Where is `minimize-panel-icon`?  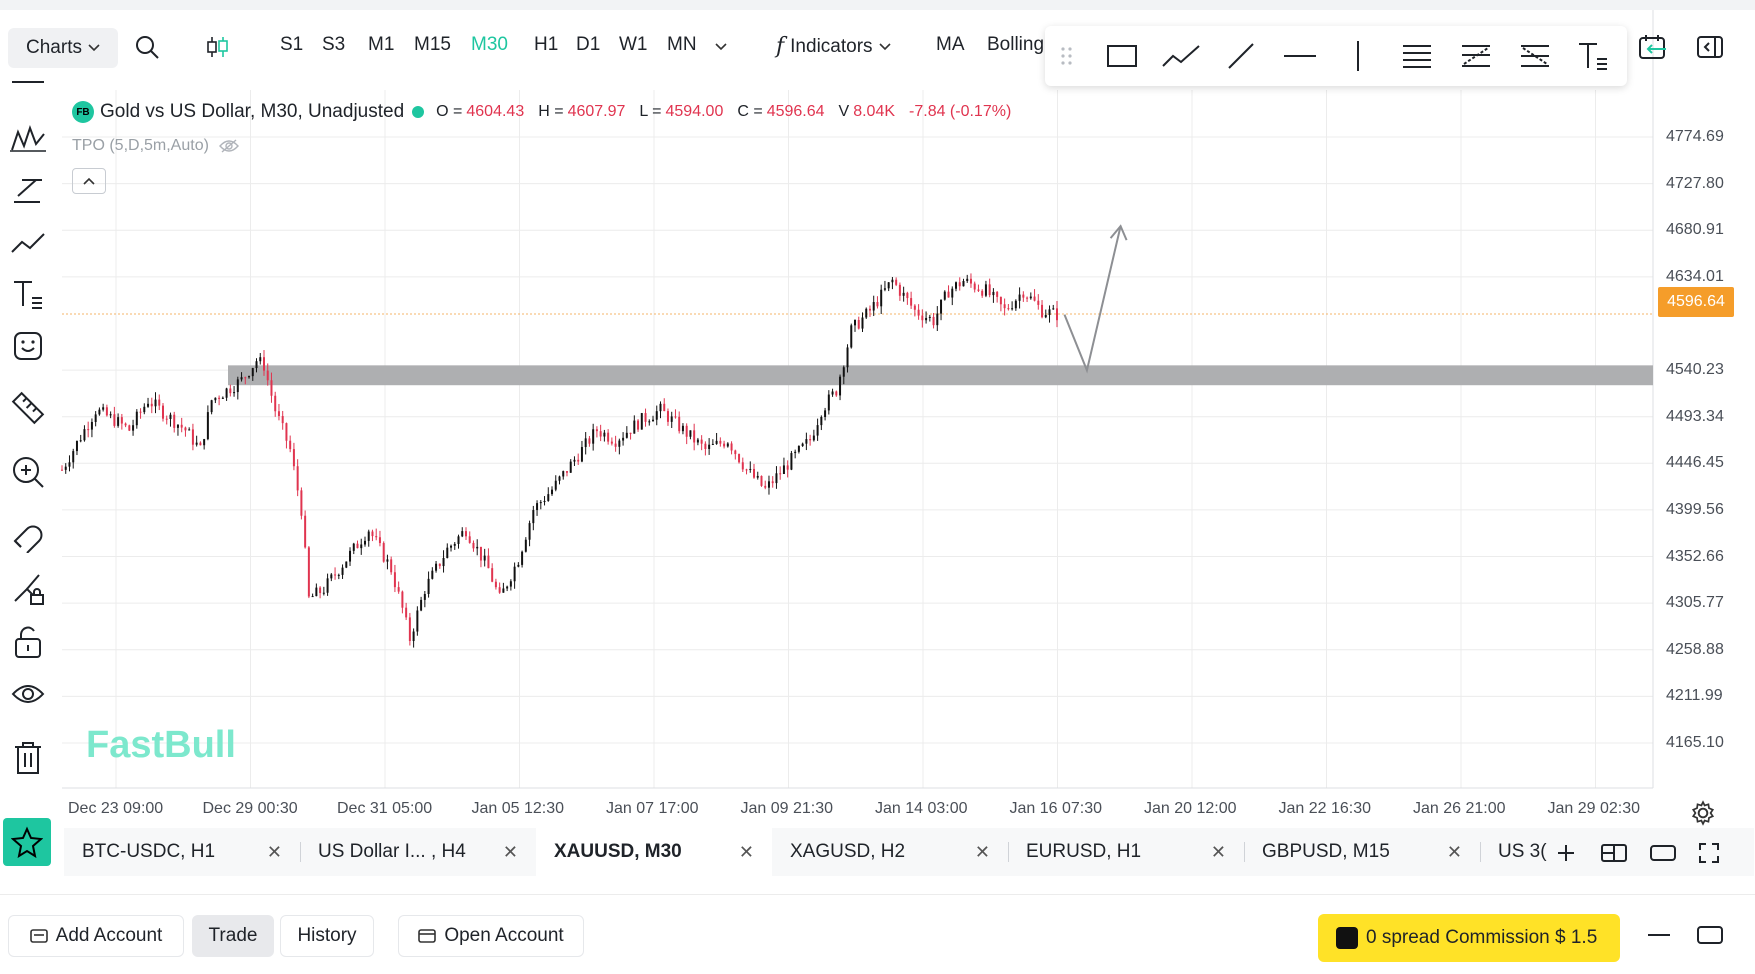
minimize-panel-icon is located at coordinates (1660, 937).